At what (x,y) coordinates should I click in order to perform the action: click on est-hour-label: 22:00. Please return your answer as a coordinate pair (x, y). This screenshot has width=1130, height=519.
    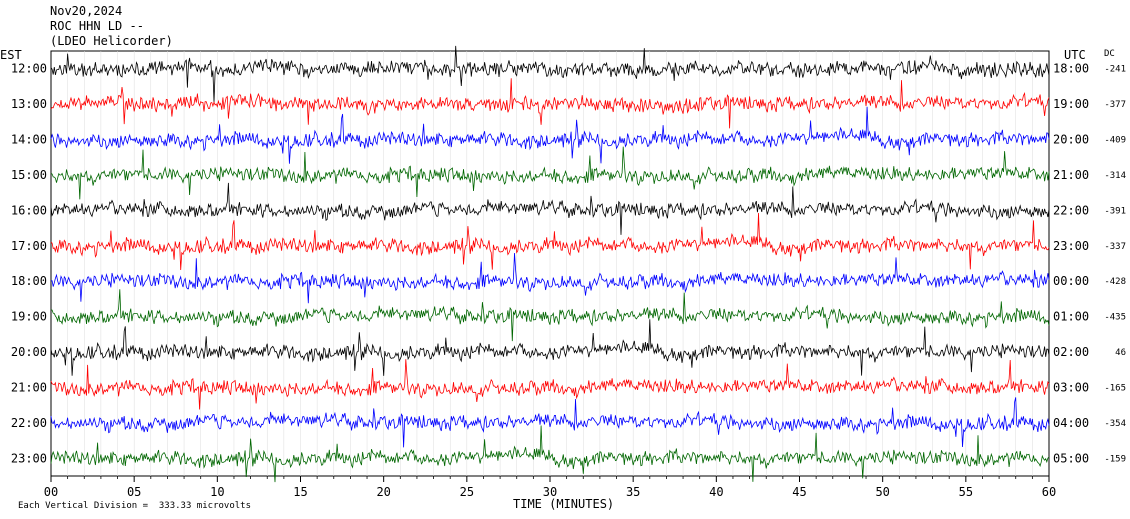
    Looking at the image, I should click on (29, 423).